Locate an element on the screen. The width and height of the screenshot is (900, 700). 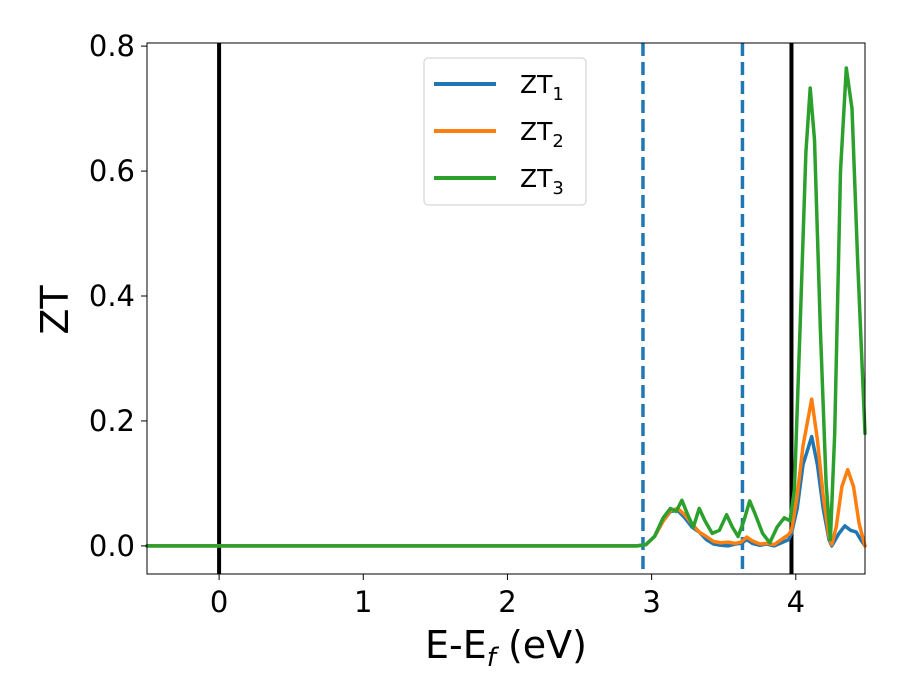
x-tick-label: 0 is located at coordinates (219, 602).